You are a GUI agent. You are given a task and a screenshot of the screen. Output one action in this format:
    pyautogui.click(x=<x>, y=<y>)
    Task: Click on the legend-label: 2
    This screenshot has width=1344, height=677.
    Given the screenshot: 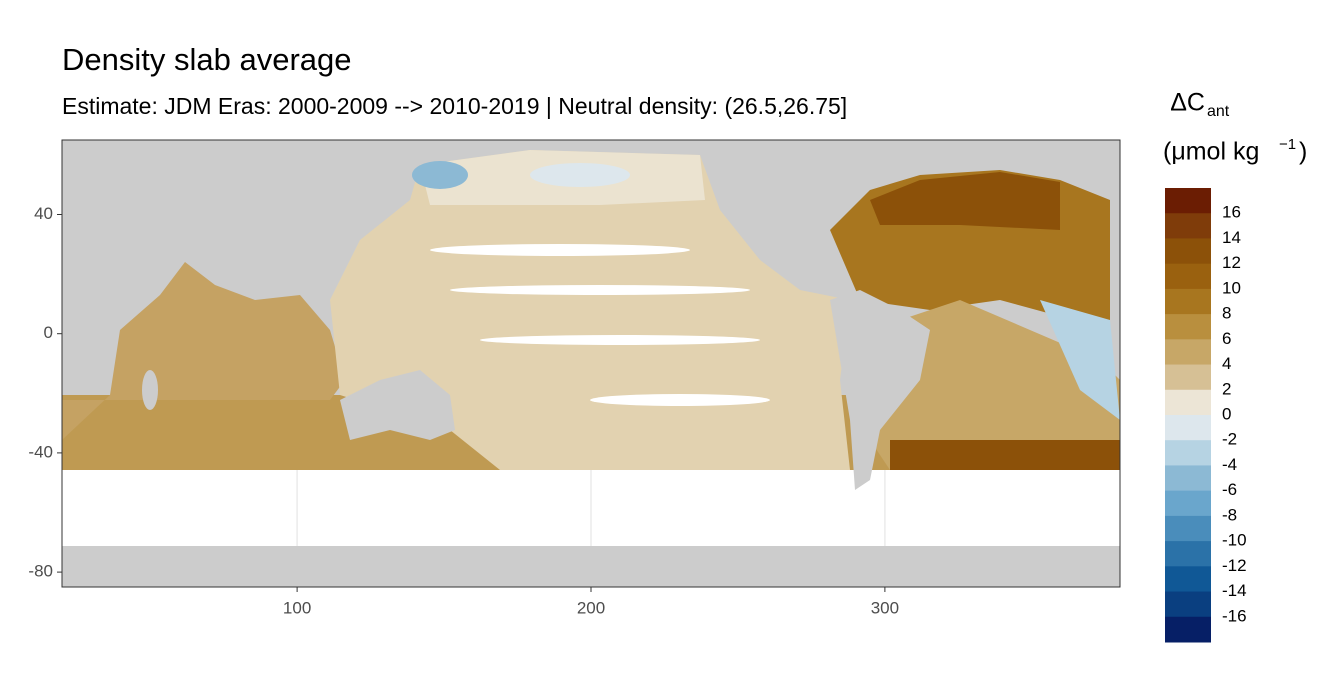 What is the action you would take?
    pyautogui.click(x=1226, y=388)
    